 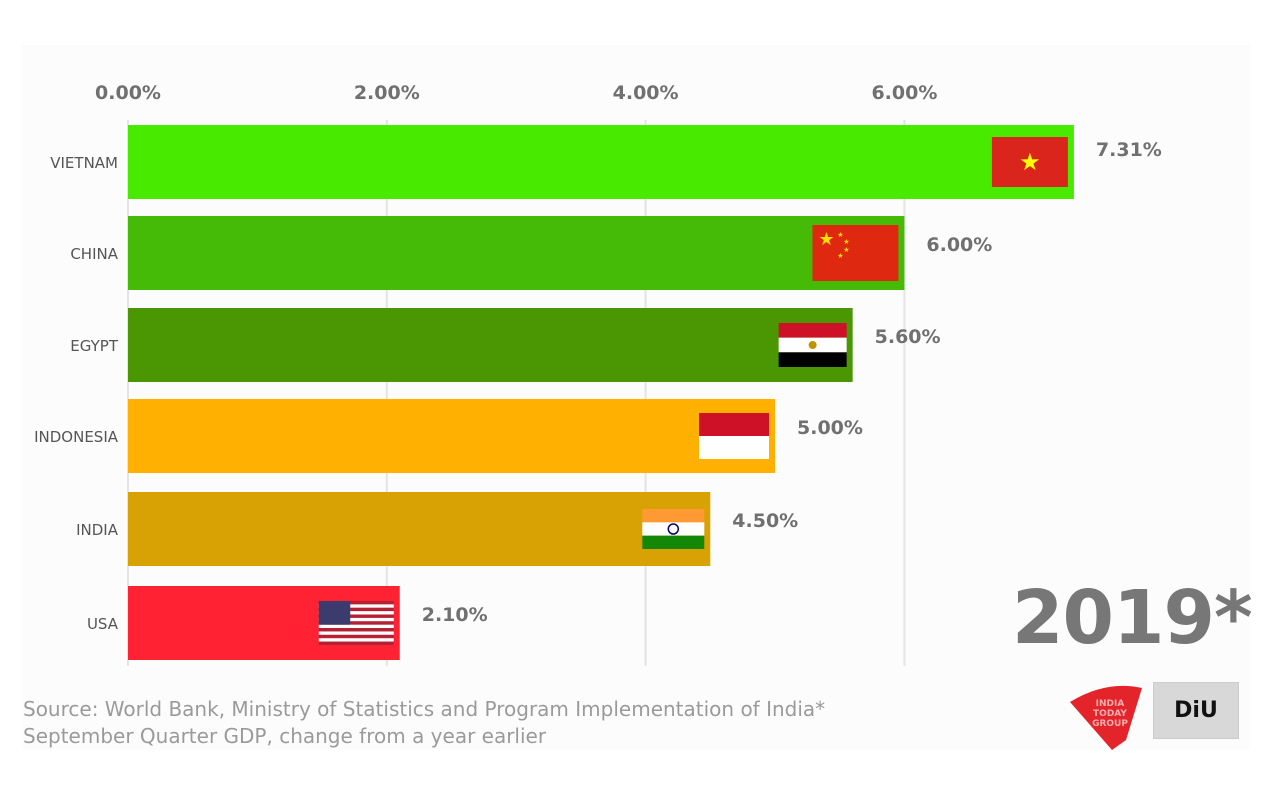 What do you see at coordinates (516, 253) in the screenshot?
I see `bar-china` at bounding box center [516, 253].